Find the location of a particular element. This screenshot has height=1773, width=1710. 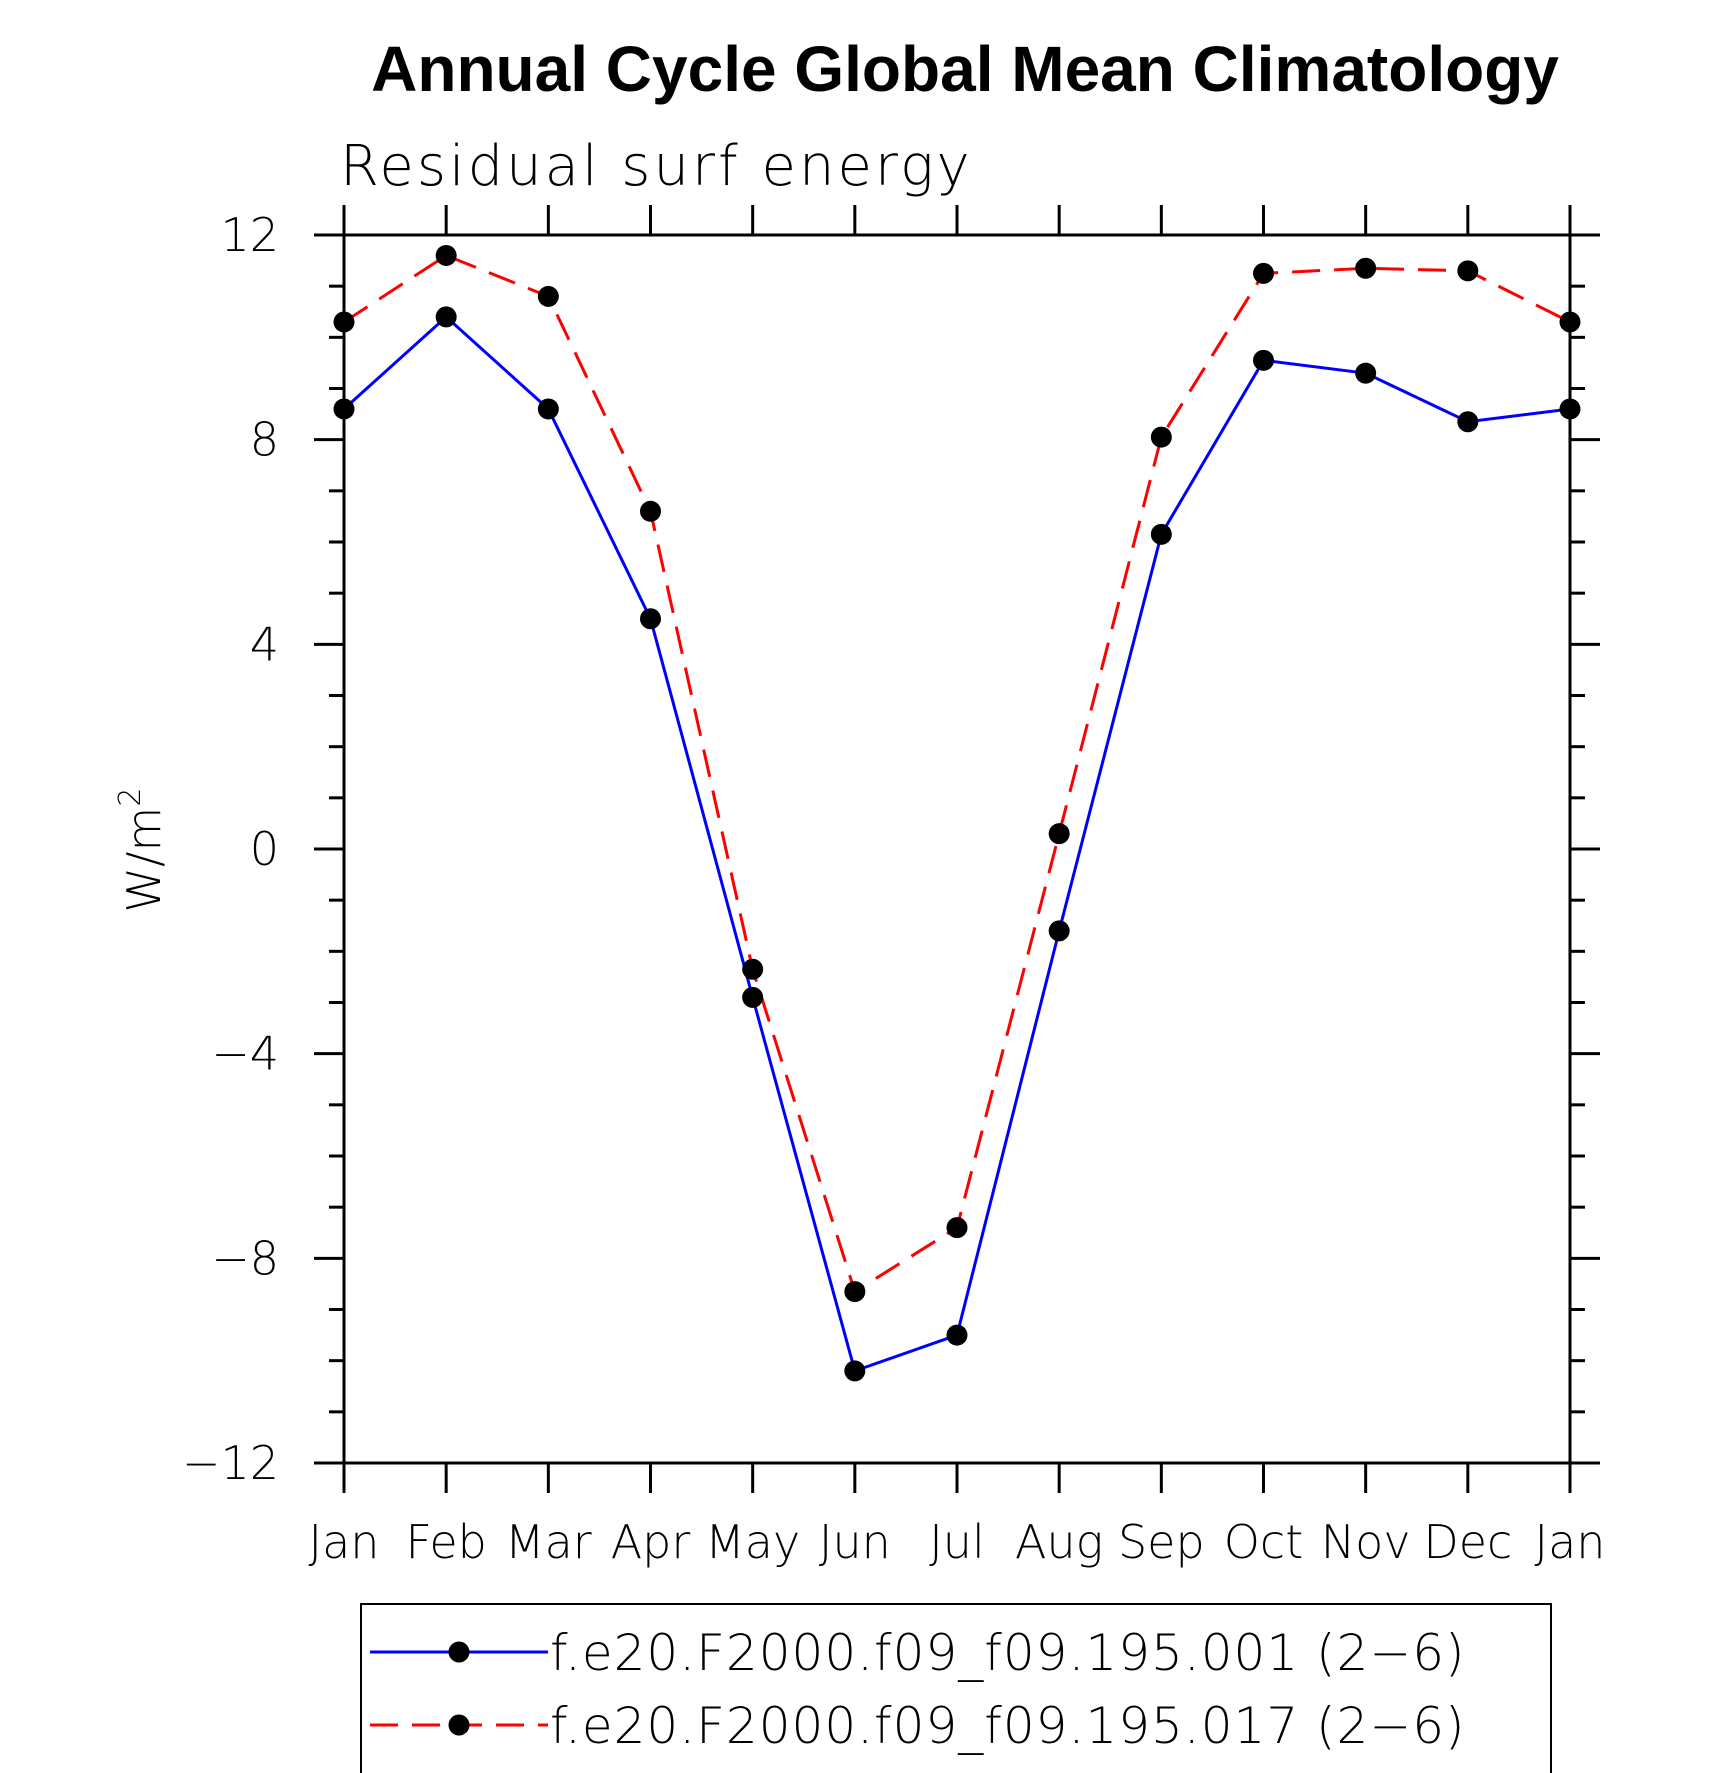

y-axis-label: W/m2 is located at coordinates (142, 850).